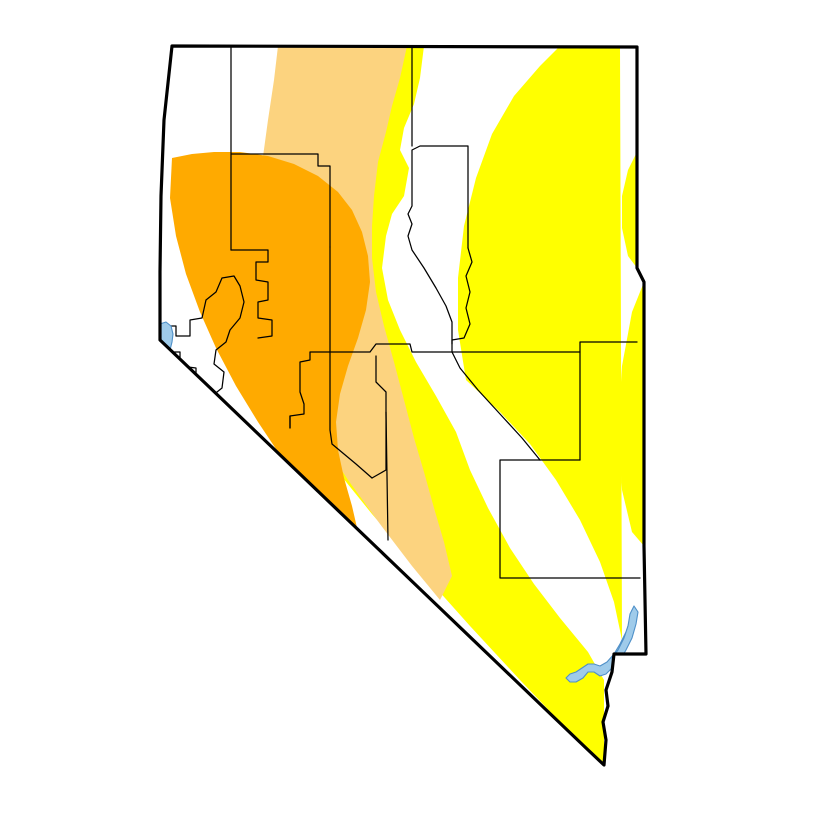 This screenshot has height=816, width=816. What do you see at coordinates (270, 352) in the screenshot?
I see `d2-severe-drought` at bounding box center [270, 352].